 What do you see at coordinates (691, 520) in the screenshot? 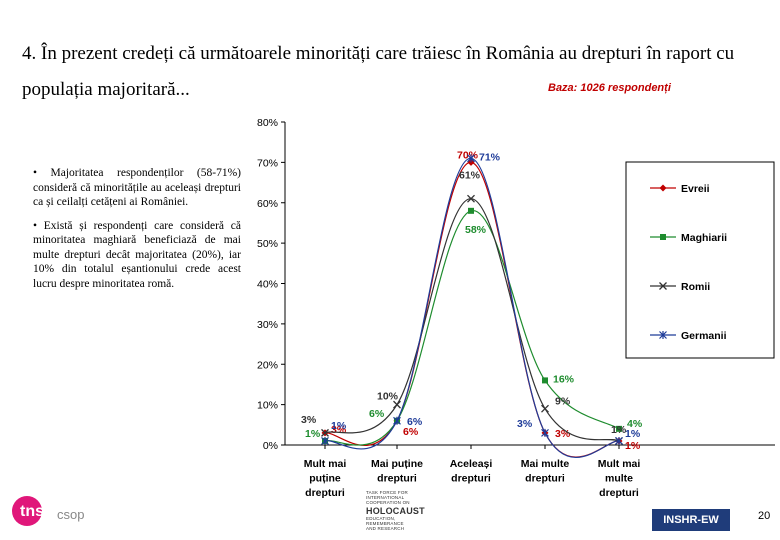
I see `footer-badge: INSHR-EW` at bounding box center [691, 520].